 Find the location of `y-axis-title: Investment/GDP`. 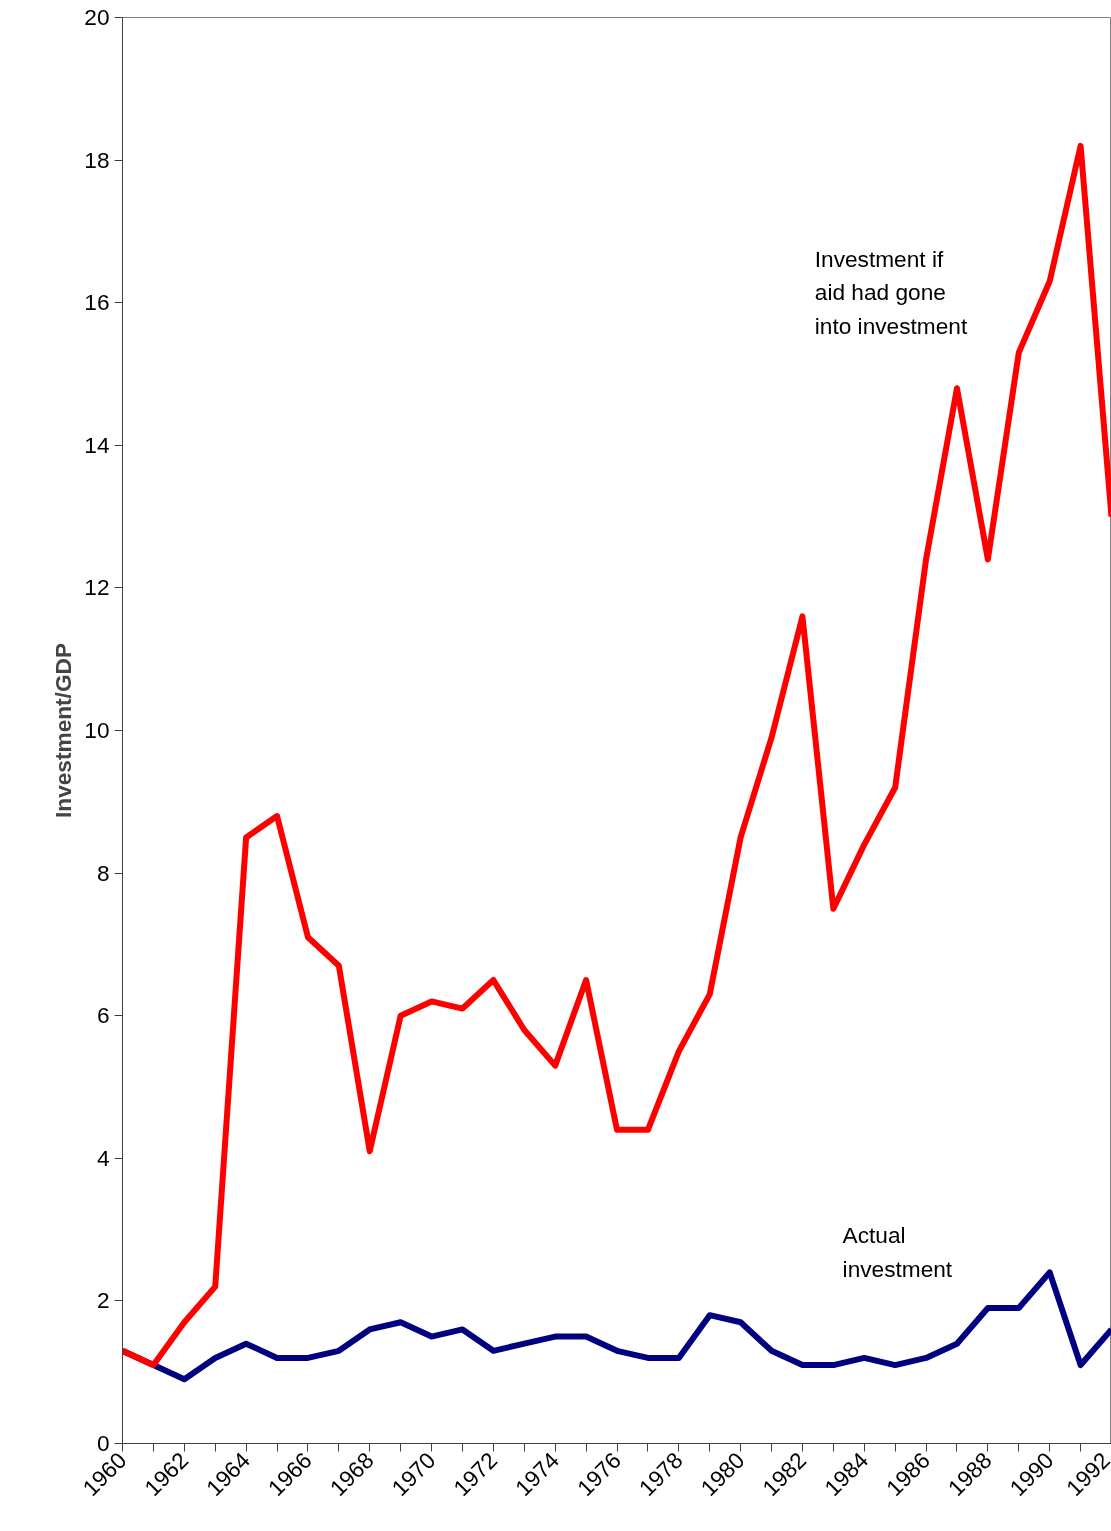

y-axis-title: Investment/GDP is located at coordinates (63, 730).